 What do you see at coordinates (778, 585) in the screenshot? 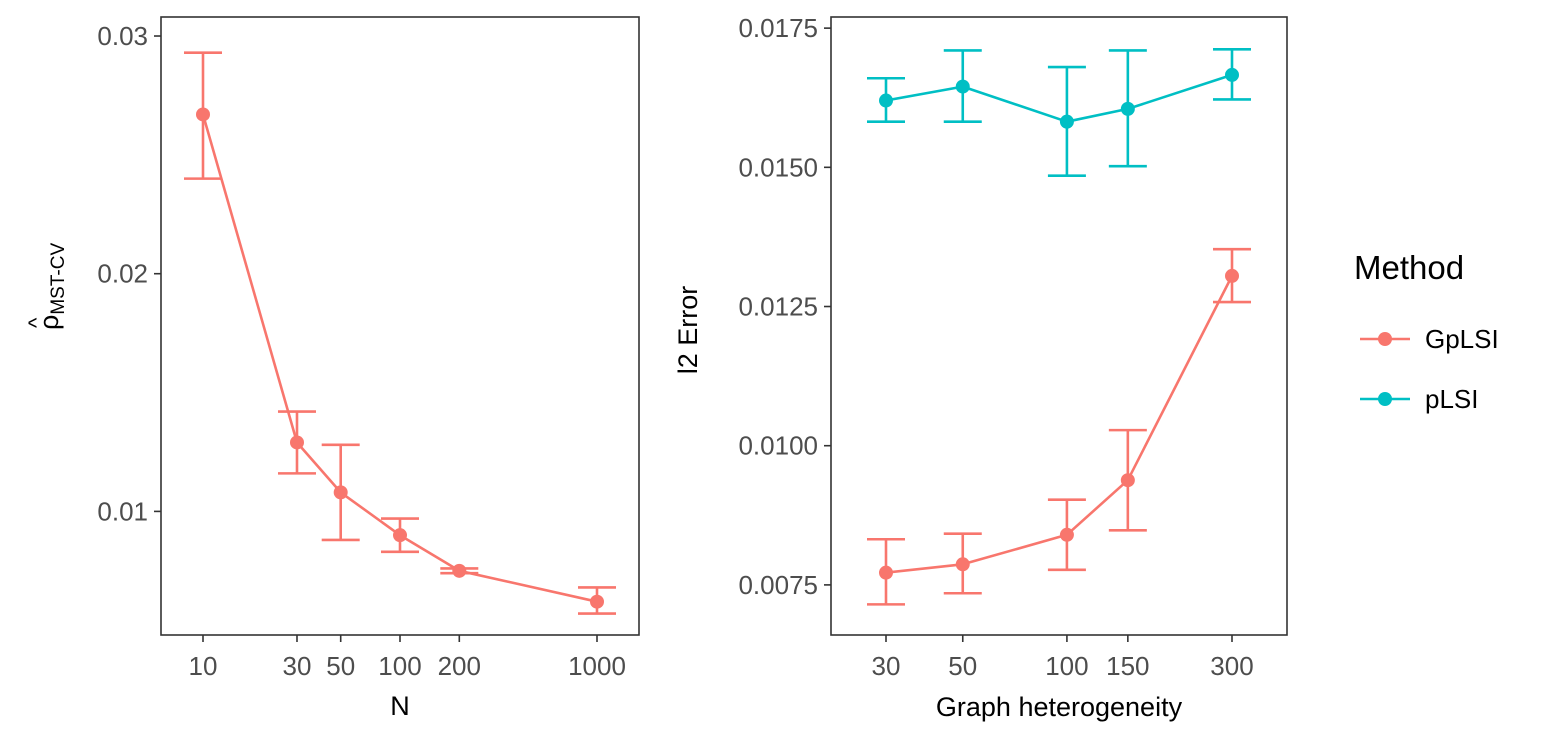
I see `right-y-tick-label: 0.0075` at bounding box center [778, 585].